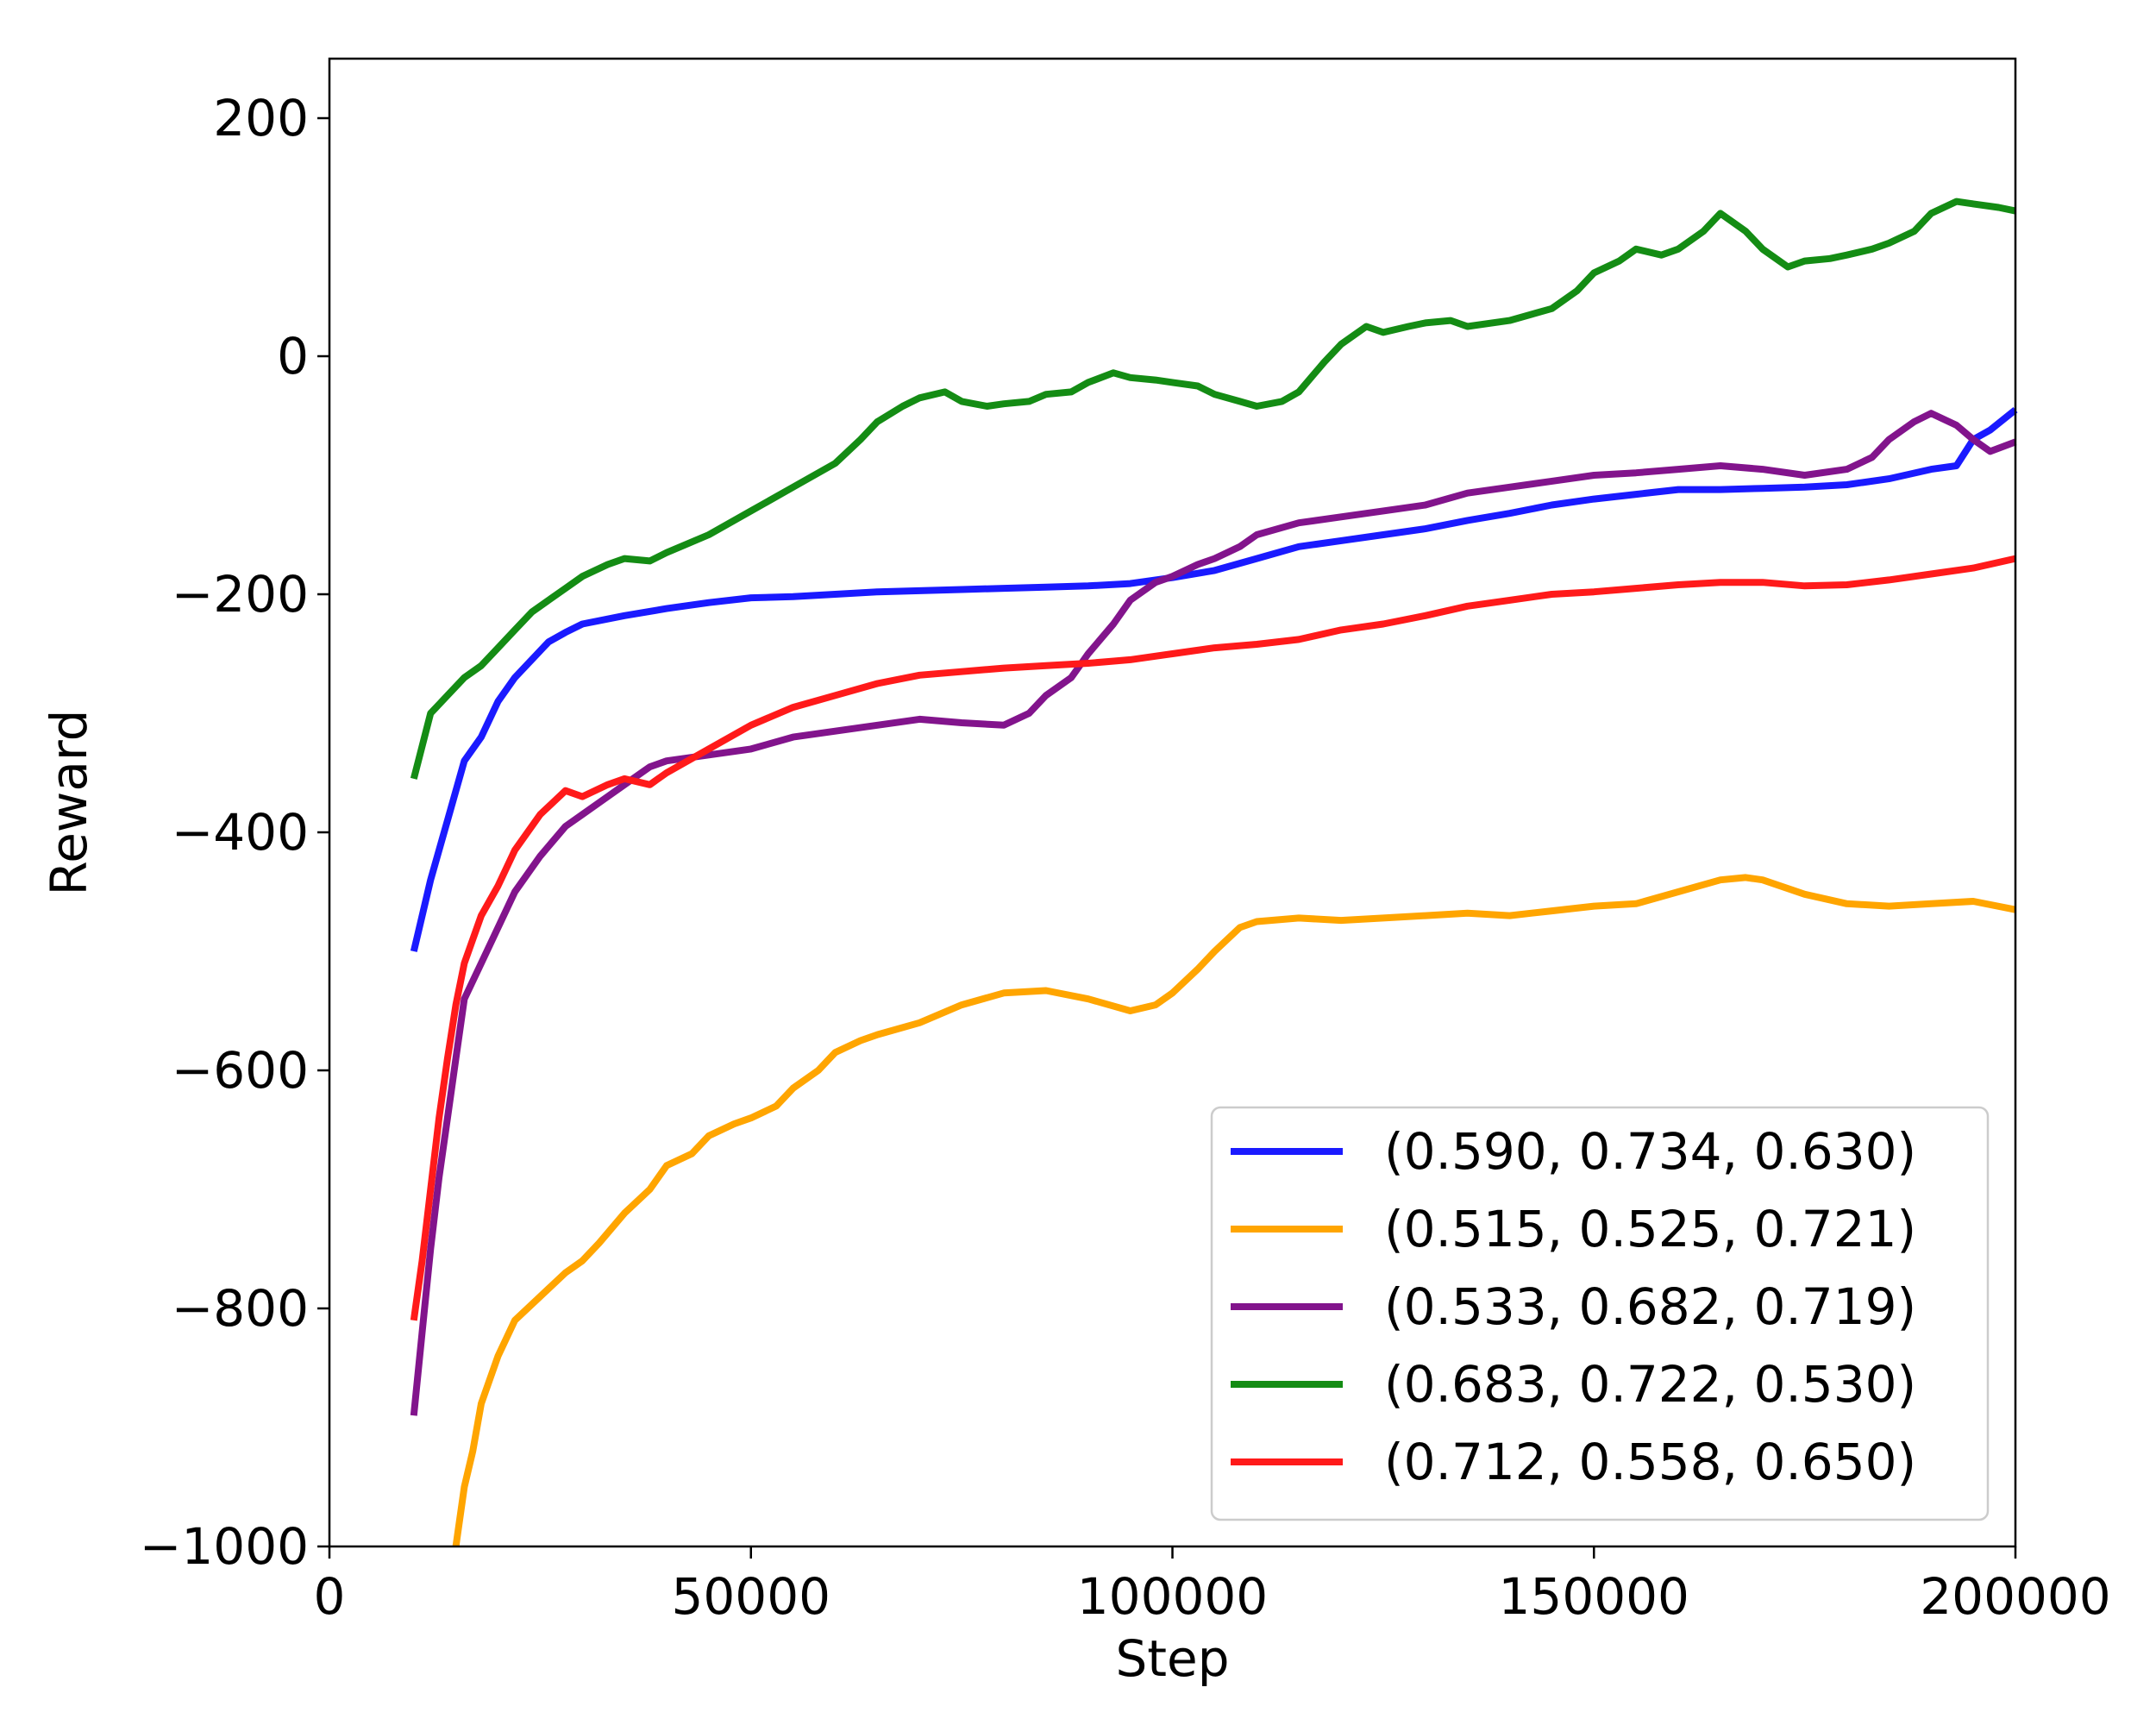  Describe the element at coordinates (1172, 1597) in the screenshot. I see `x-tick-label: 100000` at that location.